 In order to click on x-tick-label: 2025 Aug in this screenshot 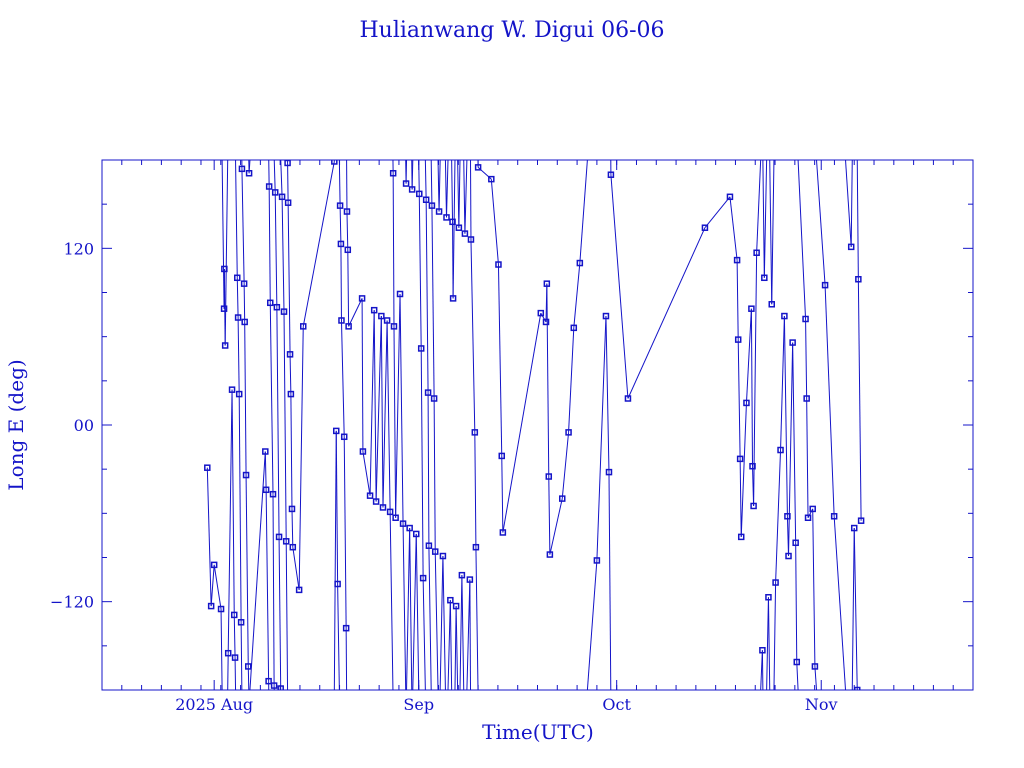, I will do `click(214, 704)`.